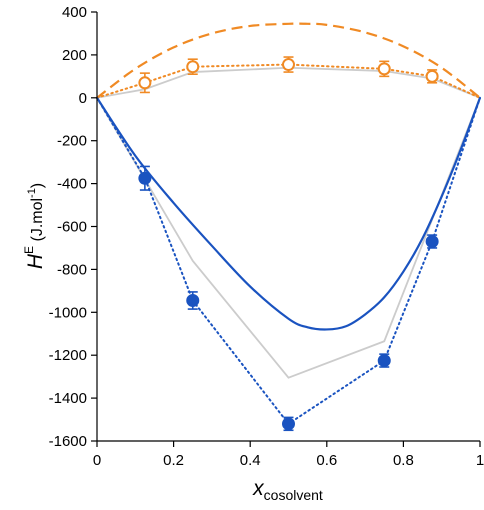 The image size is (484, 510). I want to click on y-tick-label: 200, so click(74, 55).